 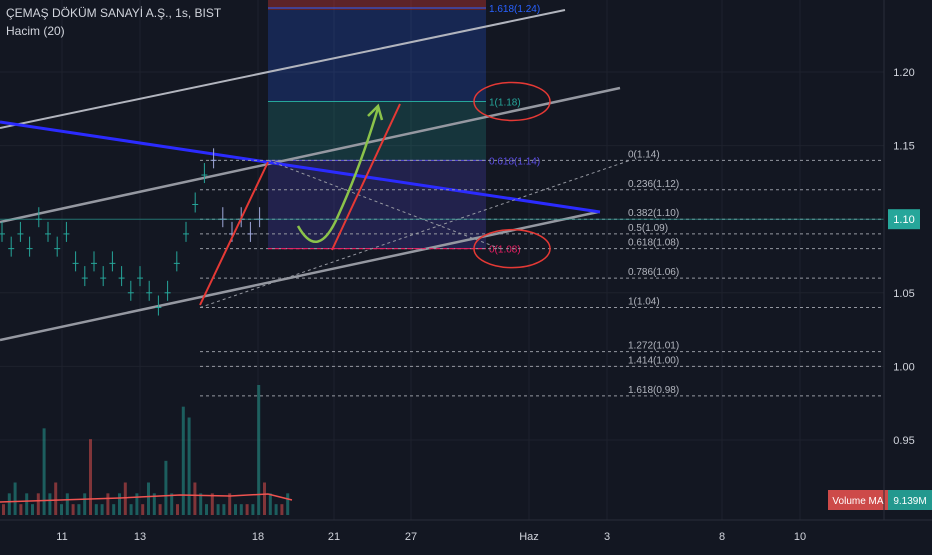 I want to click on fib-level-label: 1(1.04), so click(x=644, y=302).